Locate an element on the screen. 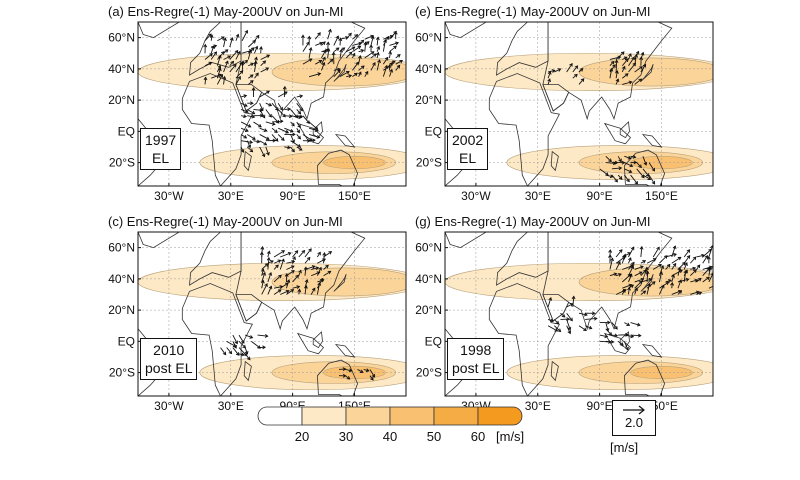 The height and width of the screenshot is (480, 800). coastline-borneo is located at coordinates (624, 130).